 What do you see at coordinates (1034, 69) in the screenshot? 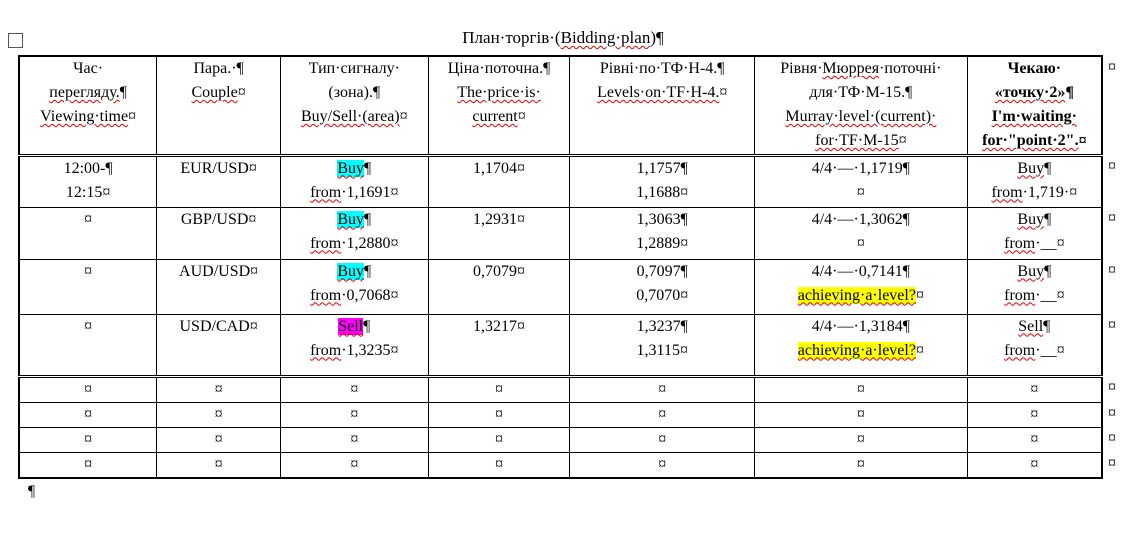
I see `text-line: Чекаю·` at bounding box center [1034, 69].